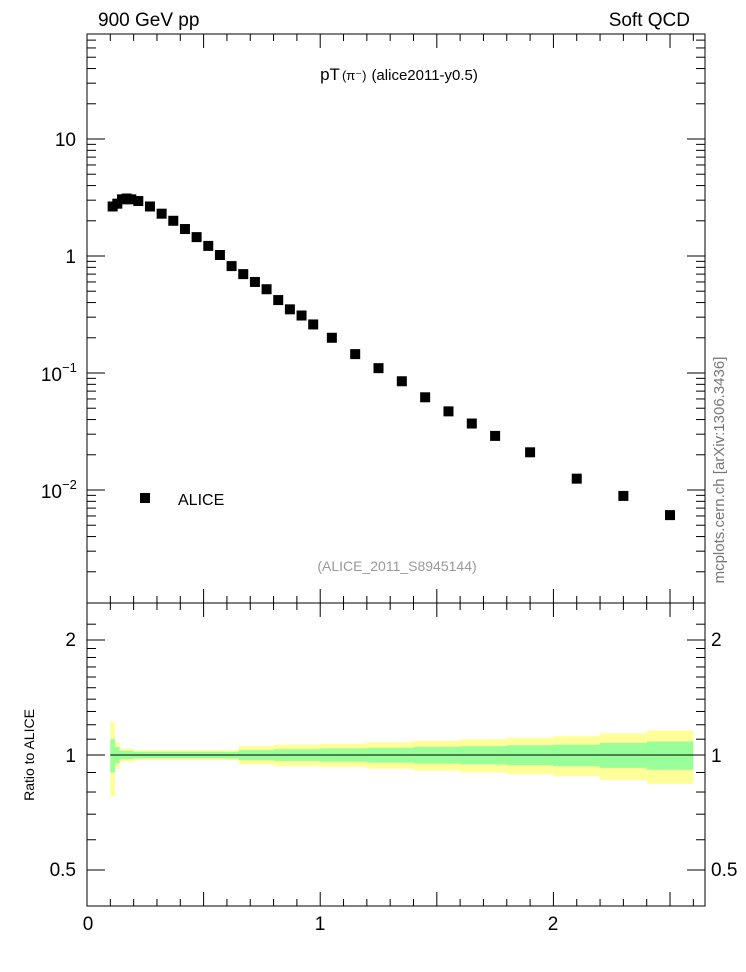 Image resolution: width=746 pixels, height=972 pixels. Describe the element at coordinates (330, 74) in the screenshot. I see `title-observable: pT` at that location.